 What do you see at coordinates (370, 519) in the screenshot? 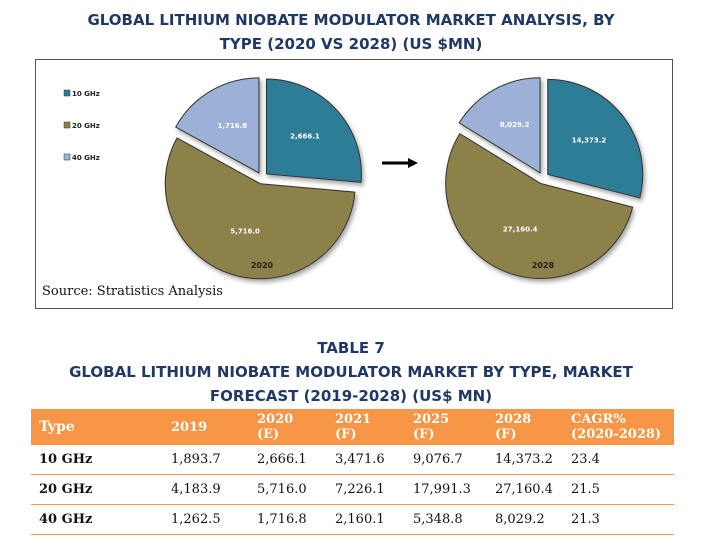
I see `table-cell: 2,160.1` at bounding box center [370, 519].